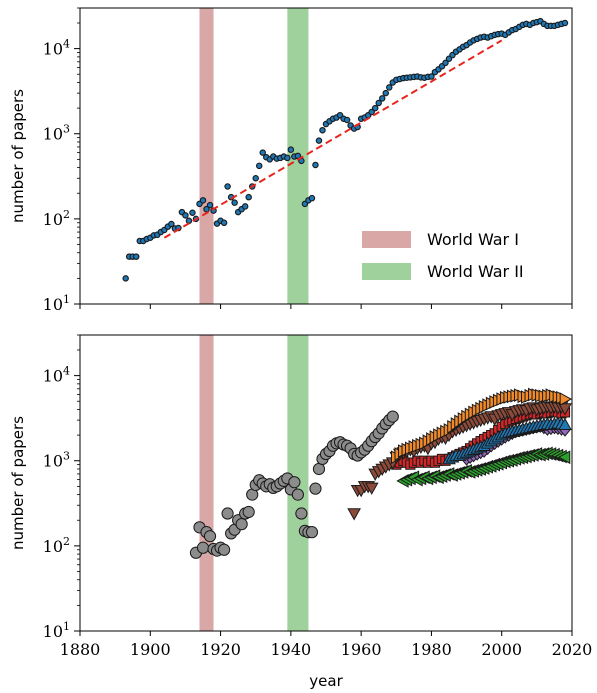 The height and width of the screenshot is (693, 597). Describe the element at coordinates (18, 156) in the screenshot. I see `top-y-axis-label: number of papers` at that location.